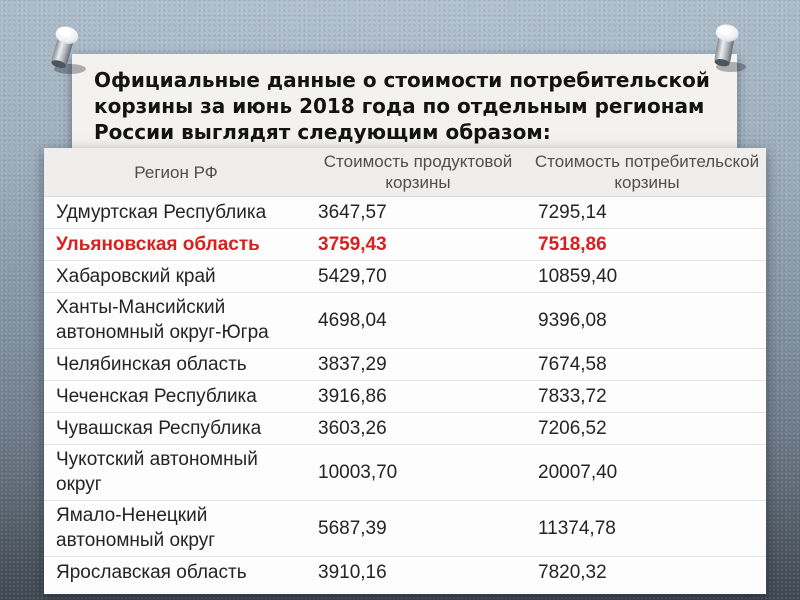 This screenshot has width=800, height=600. Describe the element at coordinates (572, 244) in the screenshot. I see `consumer-basket-cell: 7518,86` at that location.